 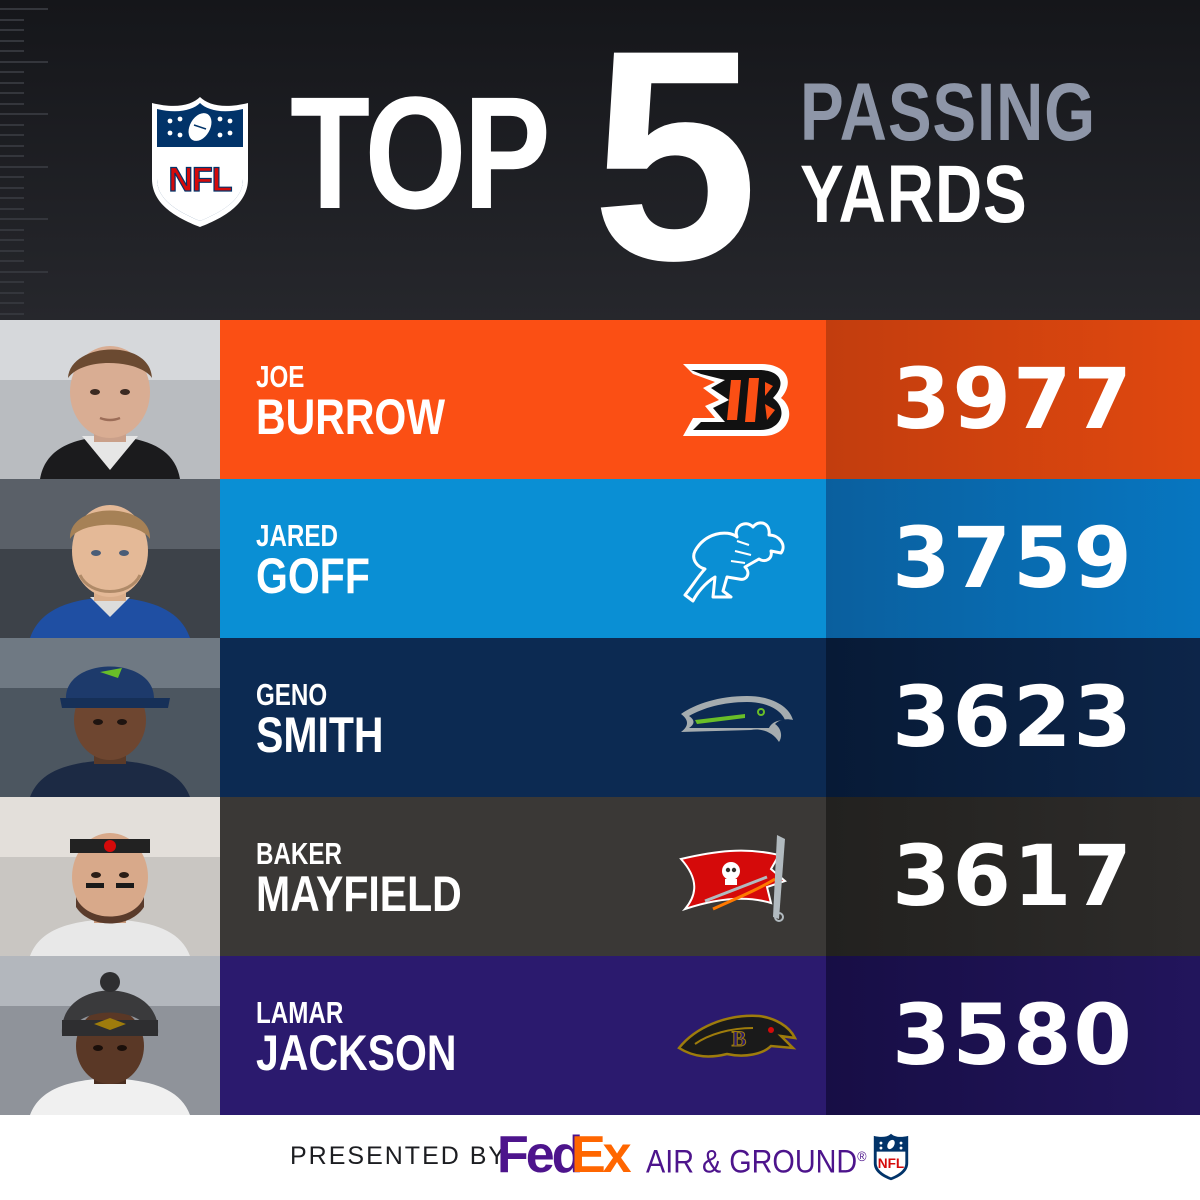 What do you see at coordinates (297, 535) in the screenshot?
I see `player-first-name: JARED` at bounding box center [297, 535].